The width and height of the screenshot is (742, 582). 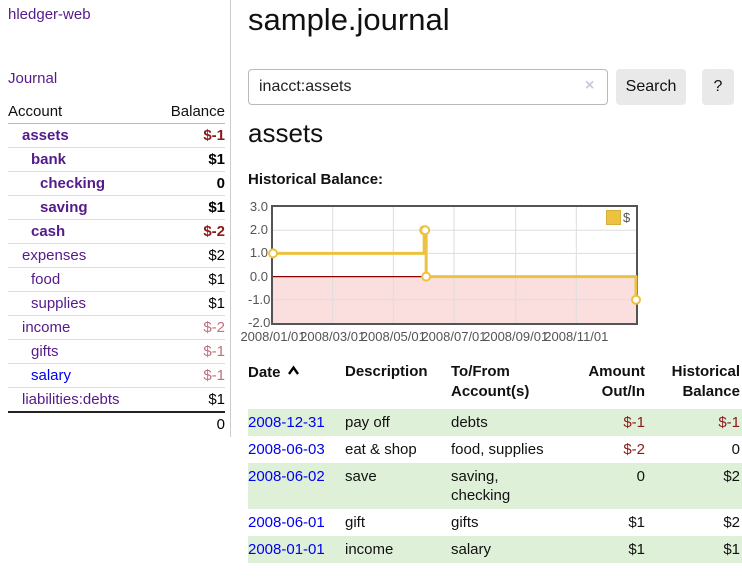 What do you see at coordinates (64, 207) in the screenshot?
I see `sidebar-account-link-saving: saving` at bounding box center [64, 207].